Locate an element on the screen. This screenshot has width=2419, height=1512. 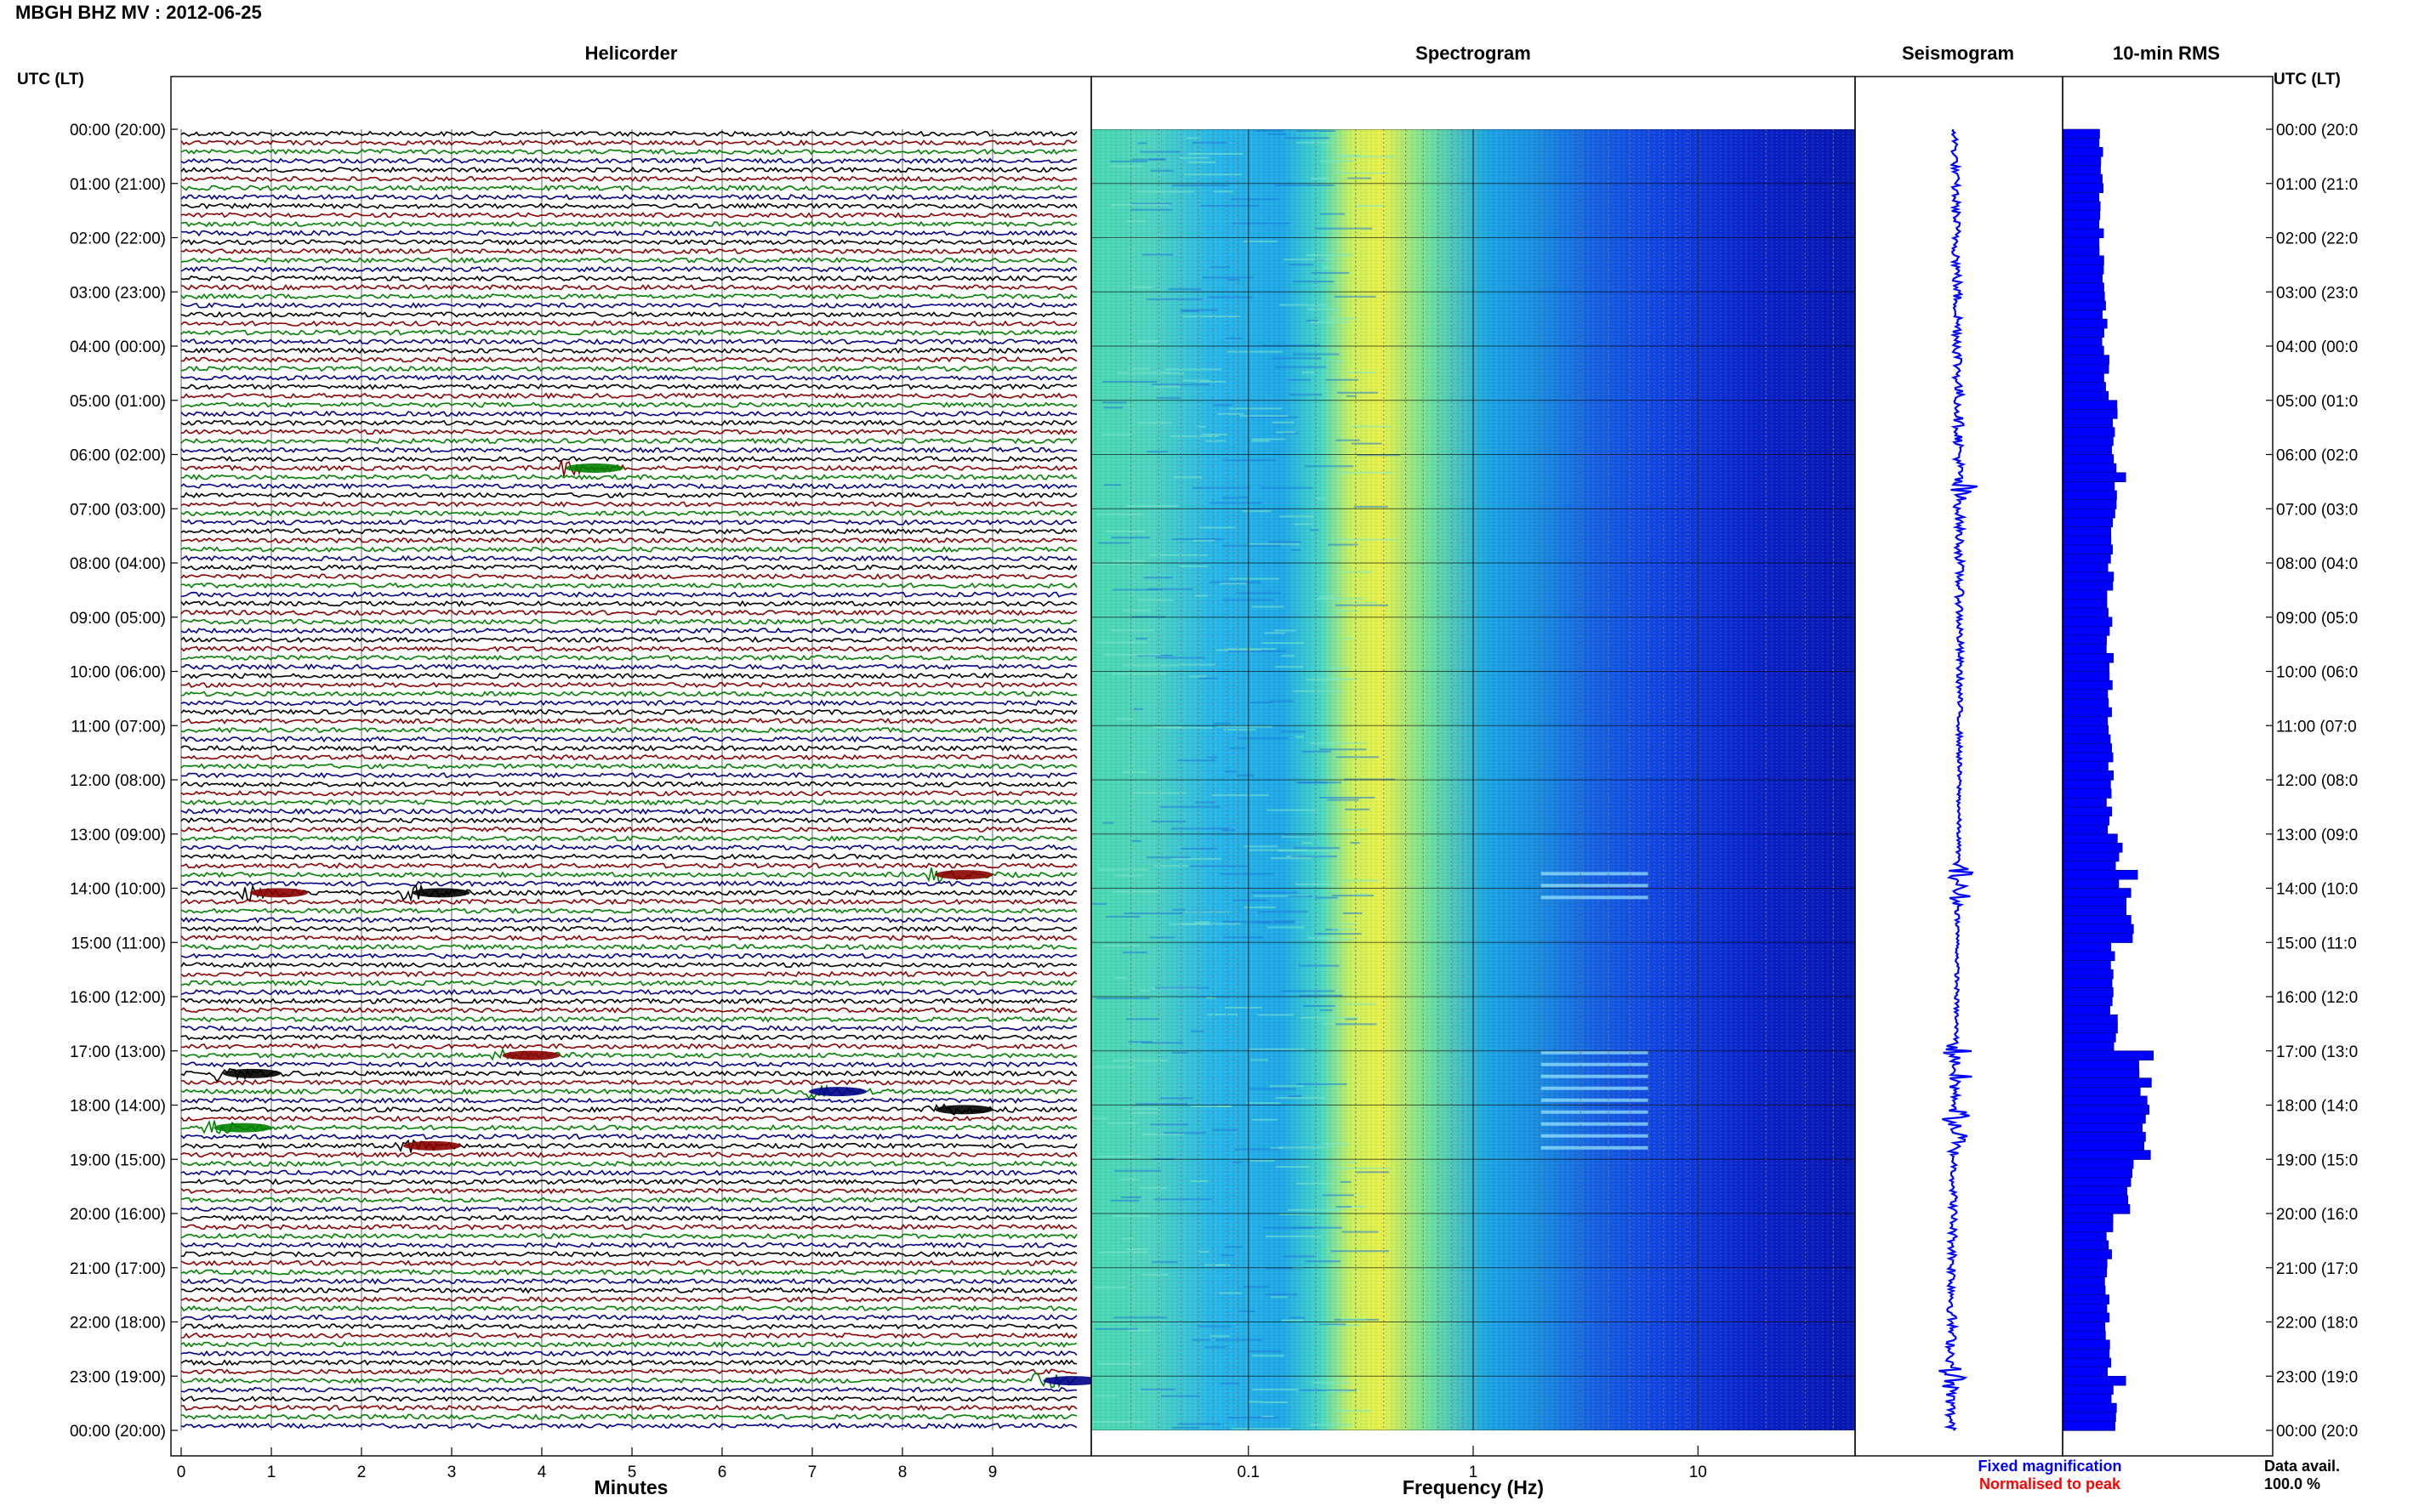
spectrogram-xtick-label: 10 is located at coordinates (1698, 1472).